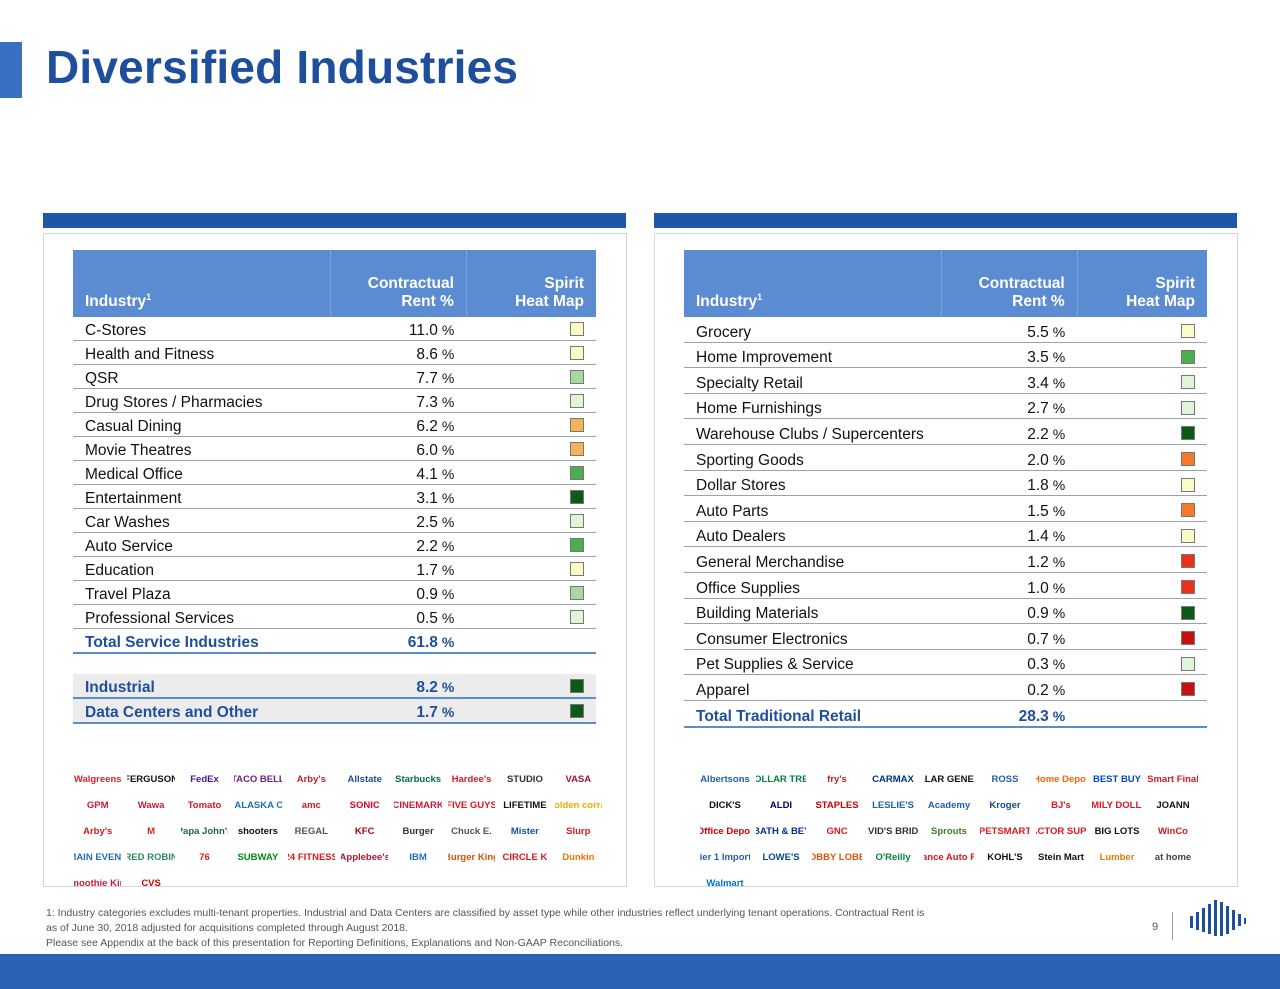 The width and height of the screenshot is (1280, 989). I want to click on rent-value: 2.5, so click(427, 522).